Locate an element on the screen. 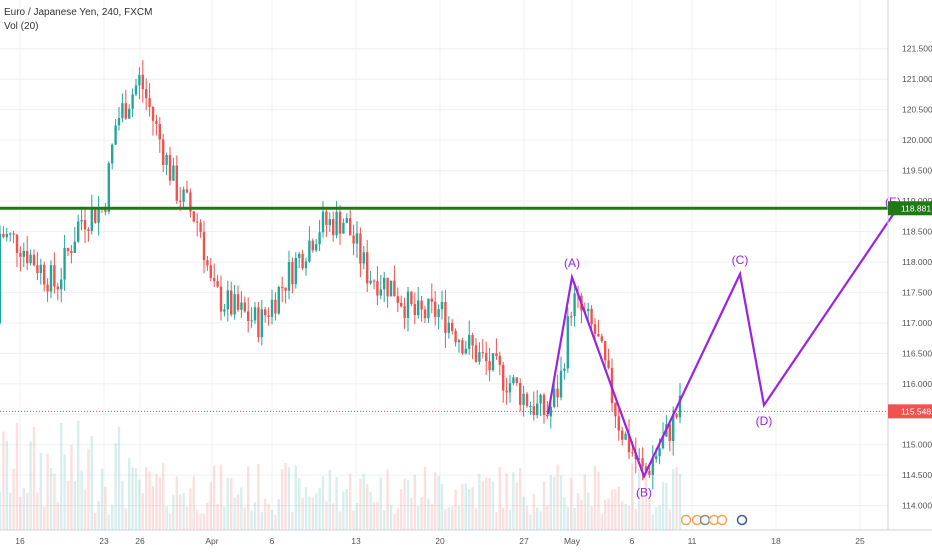 This screenshot has width=932, height=555. y-tick-label: 119.500 is located at coordinates (917, 171).